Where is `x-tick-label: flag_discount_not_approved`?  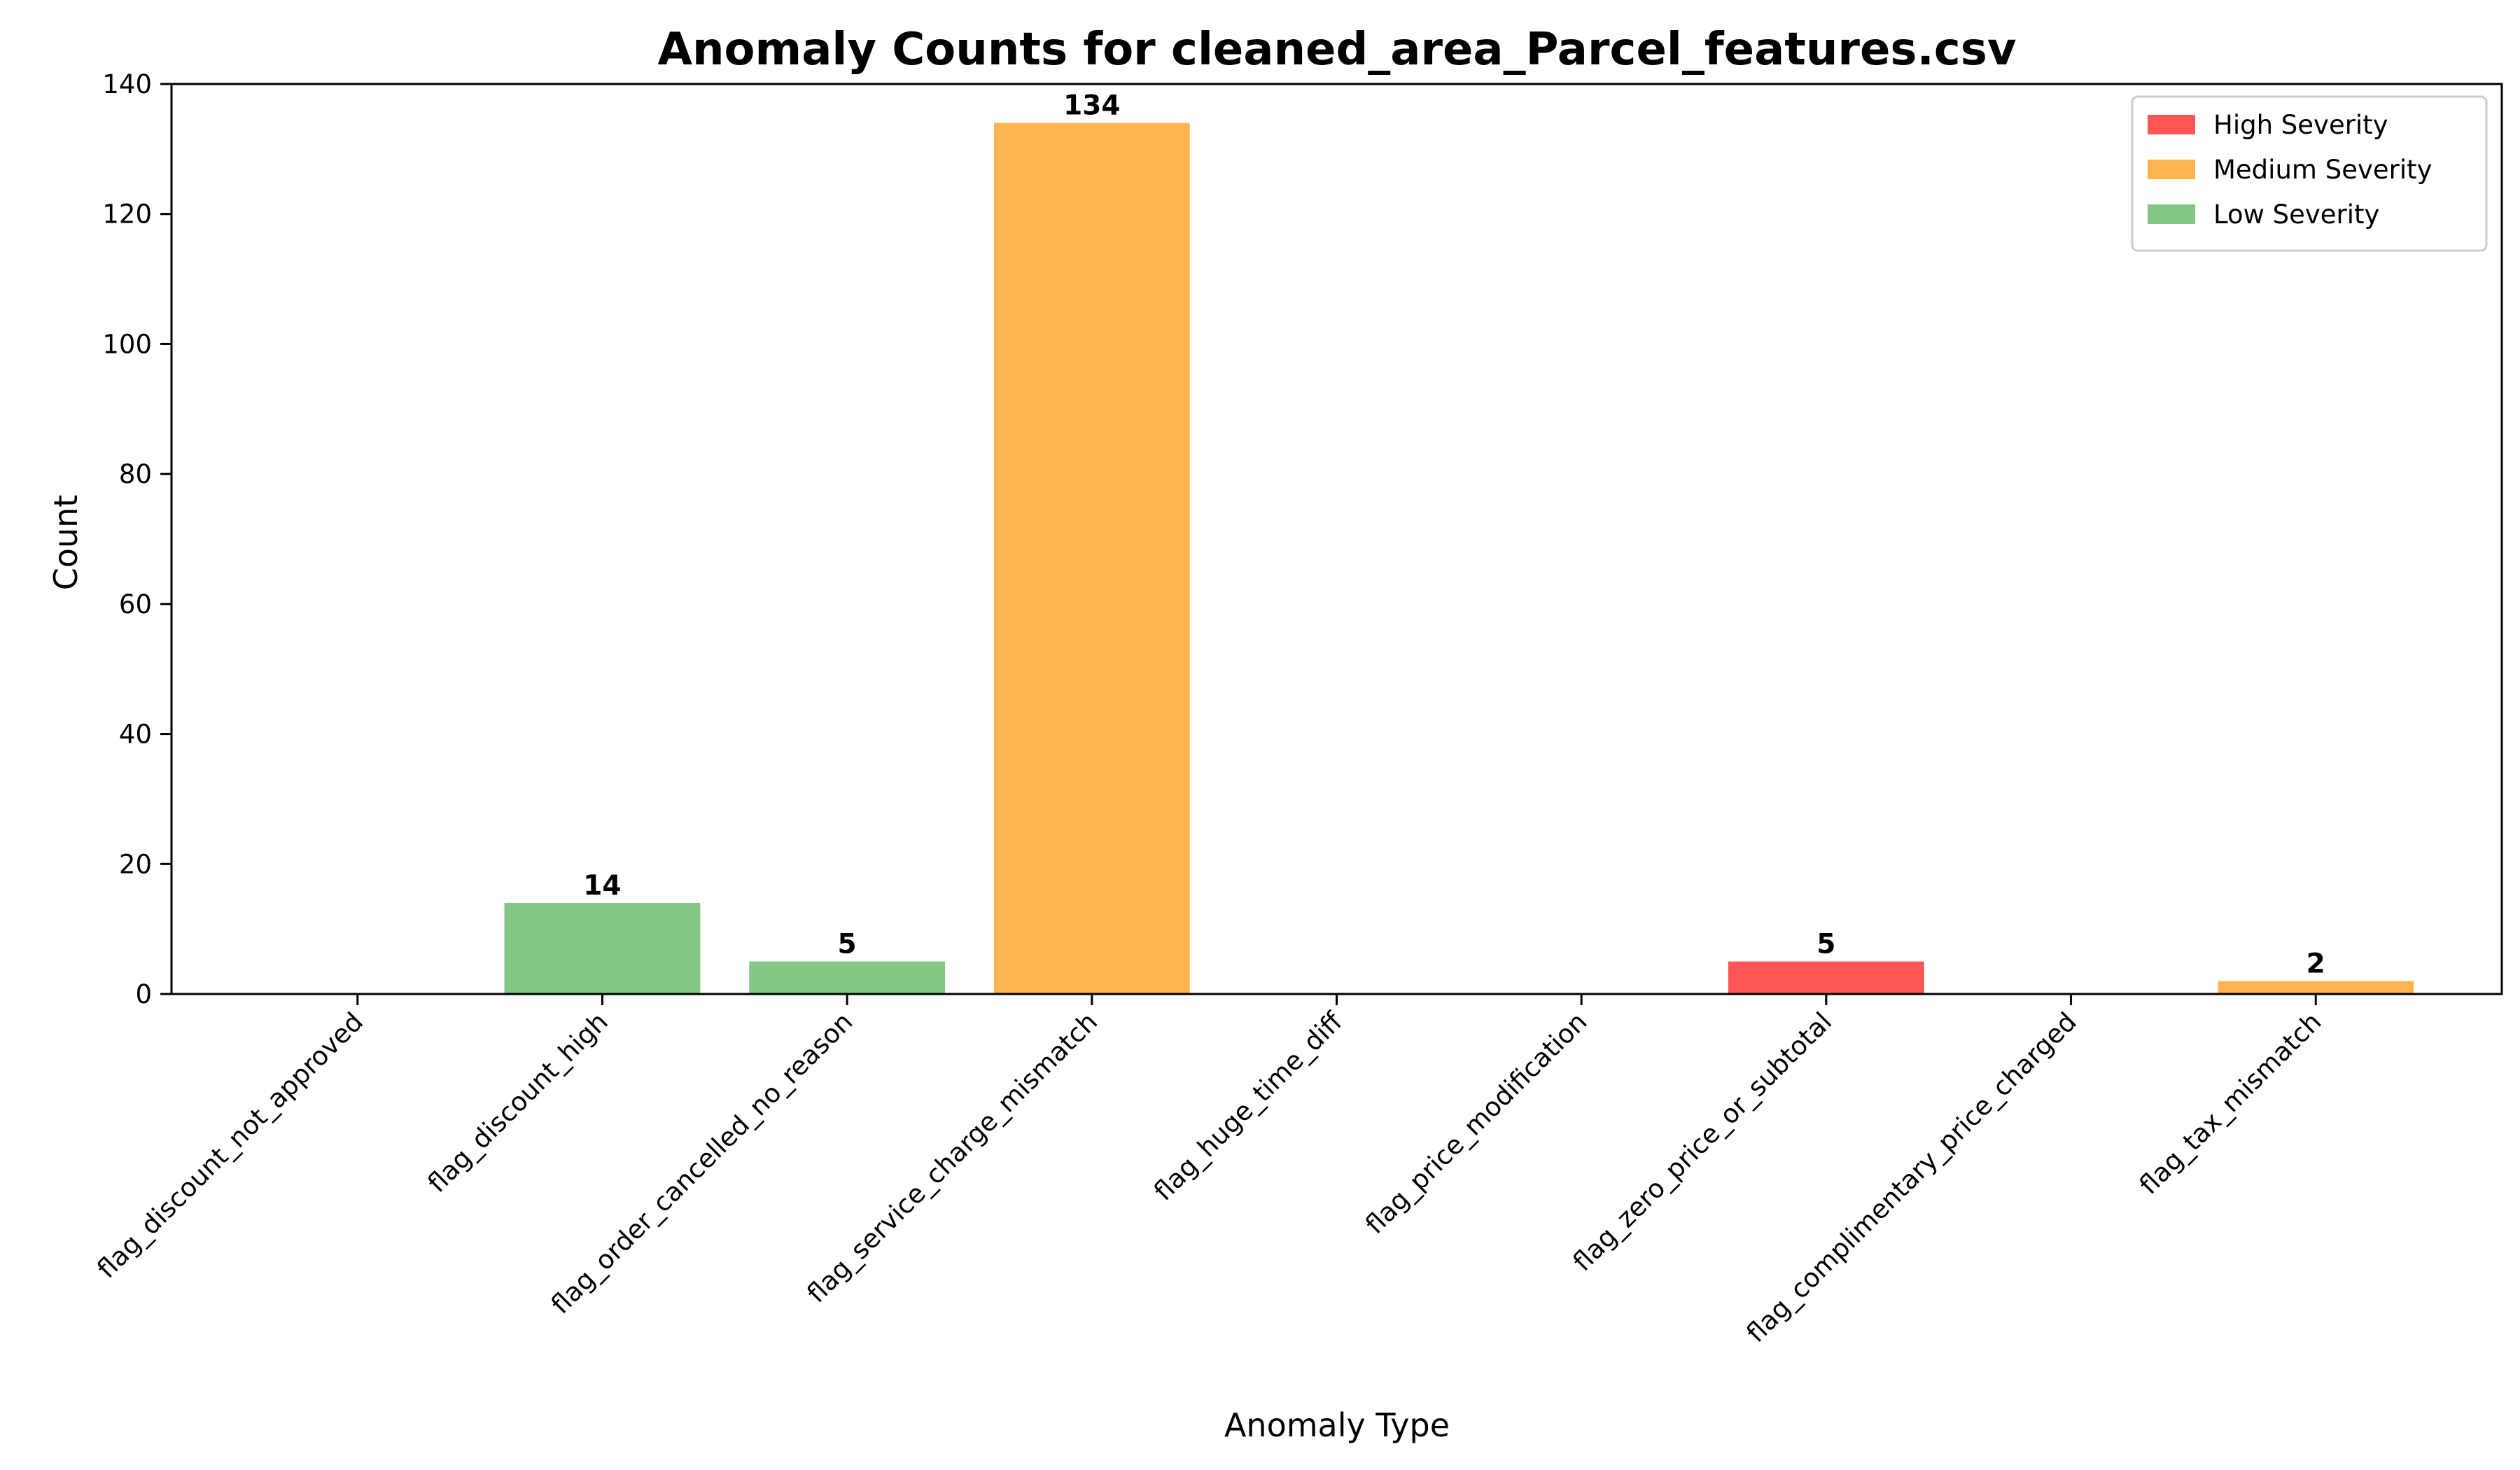
x-tick-label: flag_discount_not_approved is located at coordinates (231, 1145).